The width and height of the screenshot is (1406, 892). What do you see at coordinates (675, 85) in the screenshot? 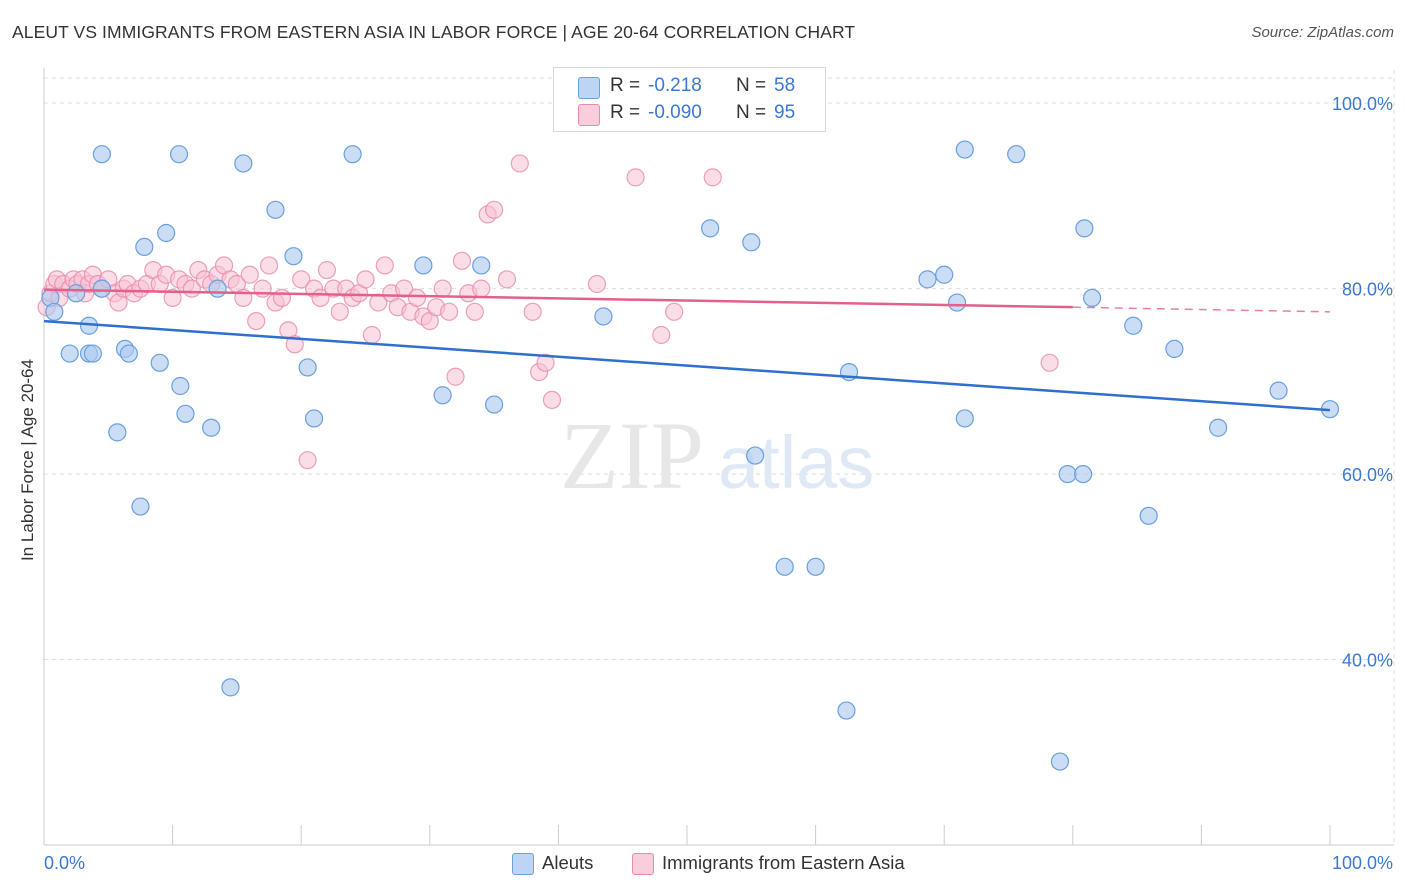
I see `legend-r-value: -0.218` at bounding box center [675, 85].